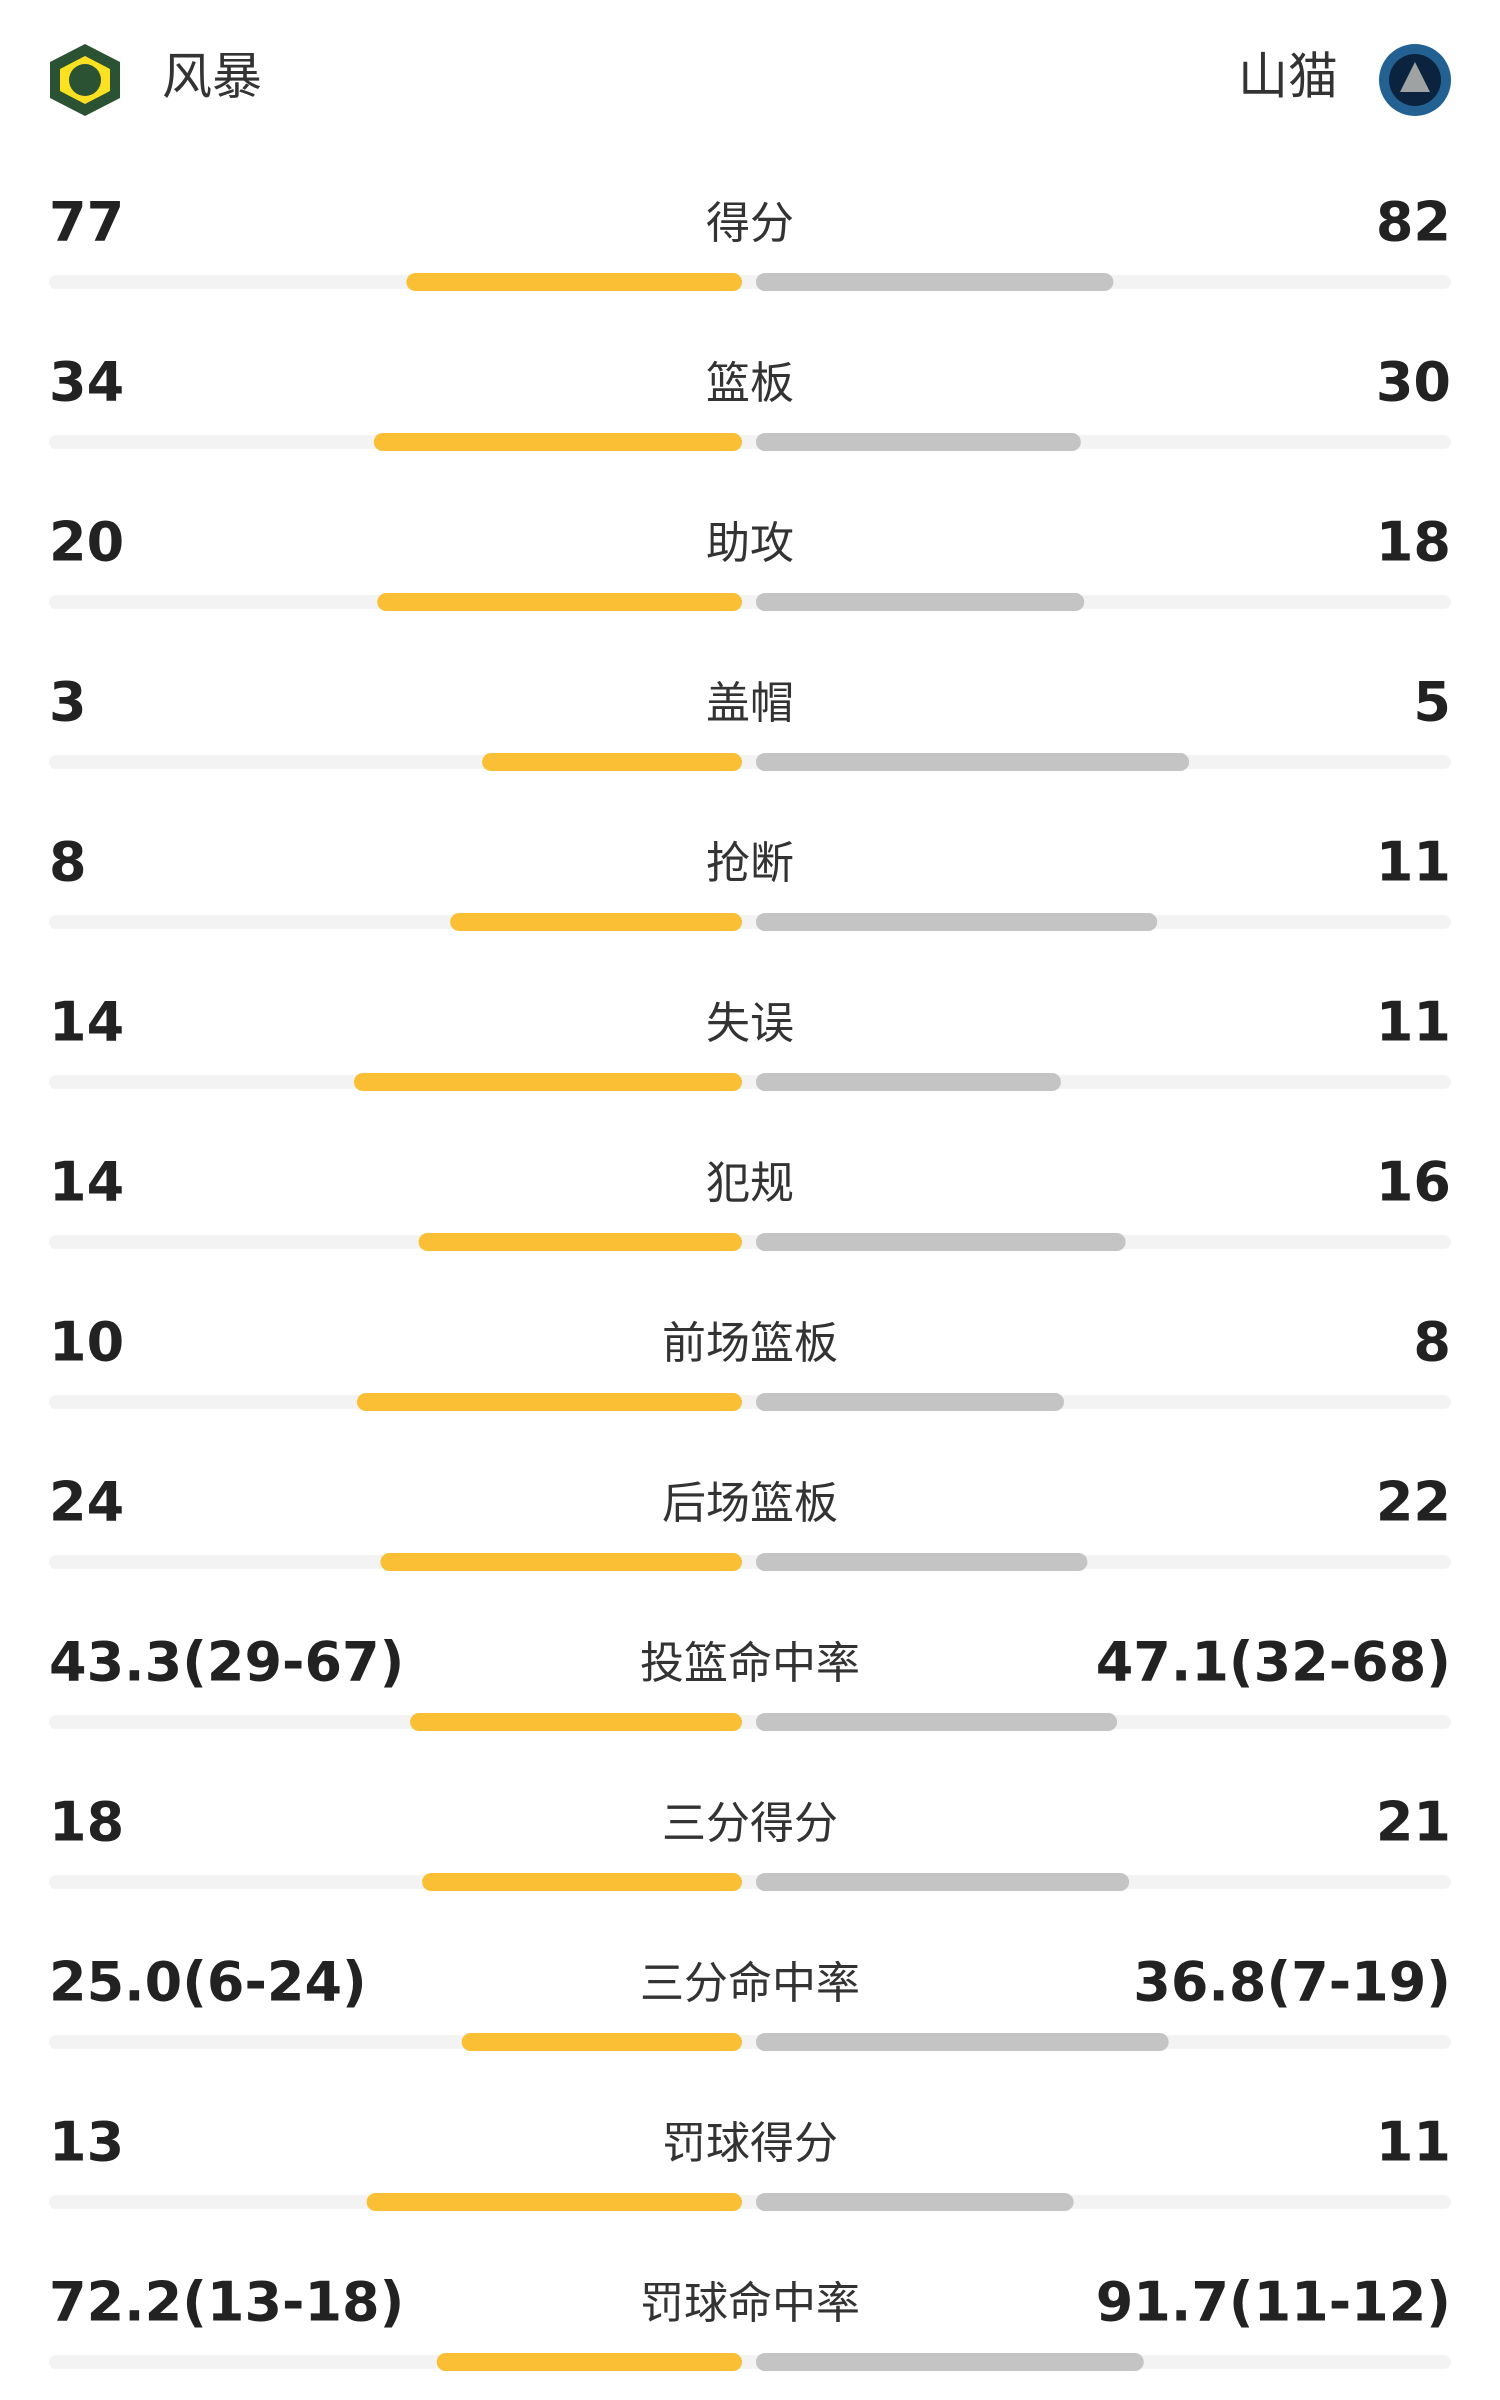  What do you see at coordinates (1413, 222) in the screenshot?
I see `away-value: 82` at bounding box center [1413, 222].